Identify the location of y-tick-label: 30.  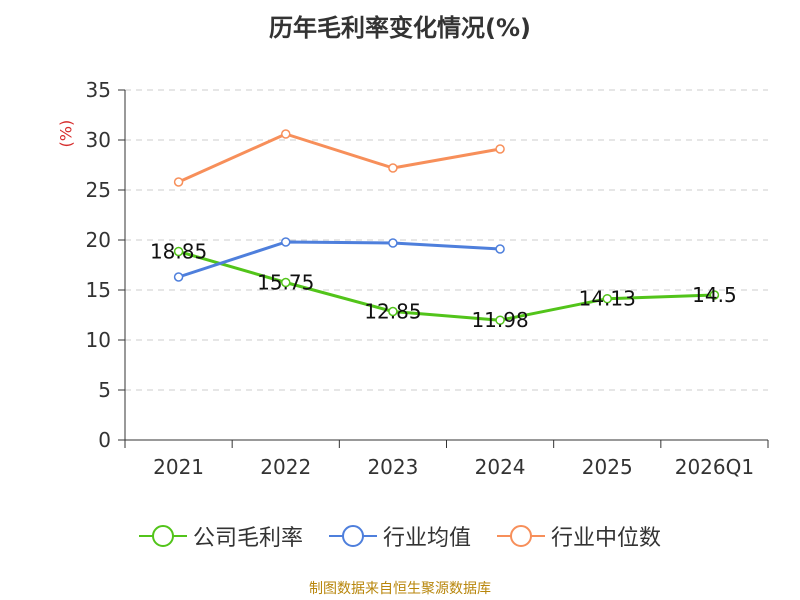
(98, 140).